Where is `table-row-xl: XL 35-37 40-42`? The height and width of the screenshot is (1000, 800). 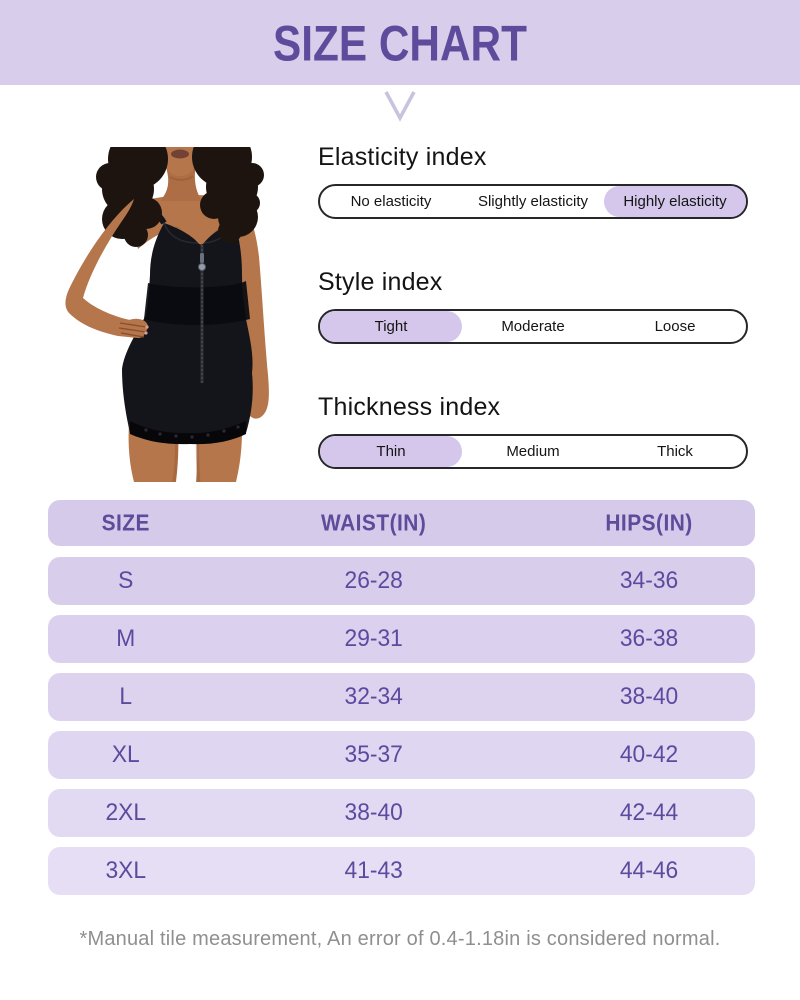 table-row-xl: XL 35-37 40-42 is located at coordinates (401, 755).